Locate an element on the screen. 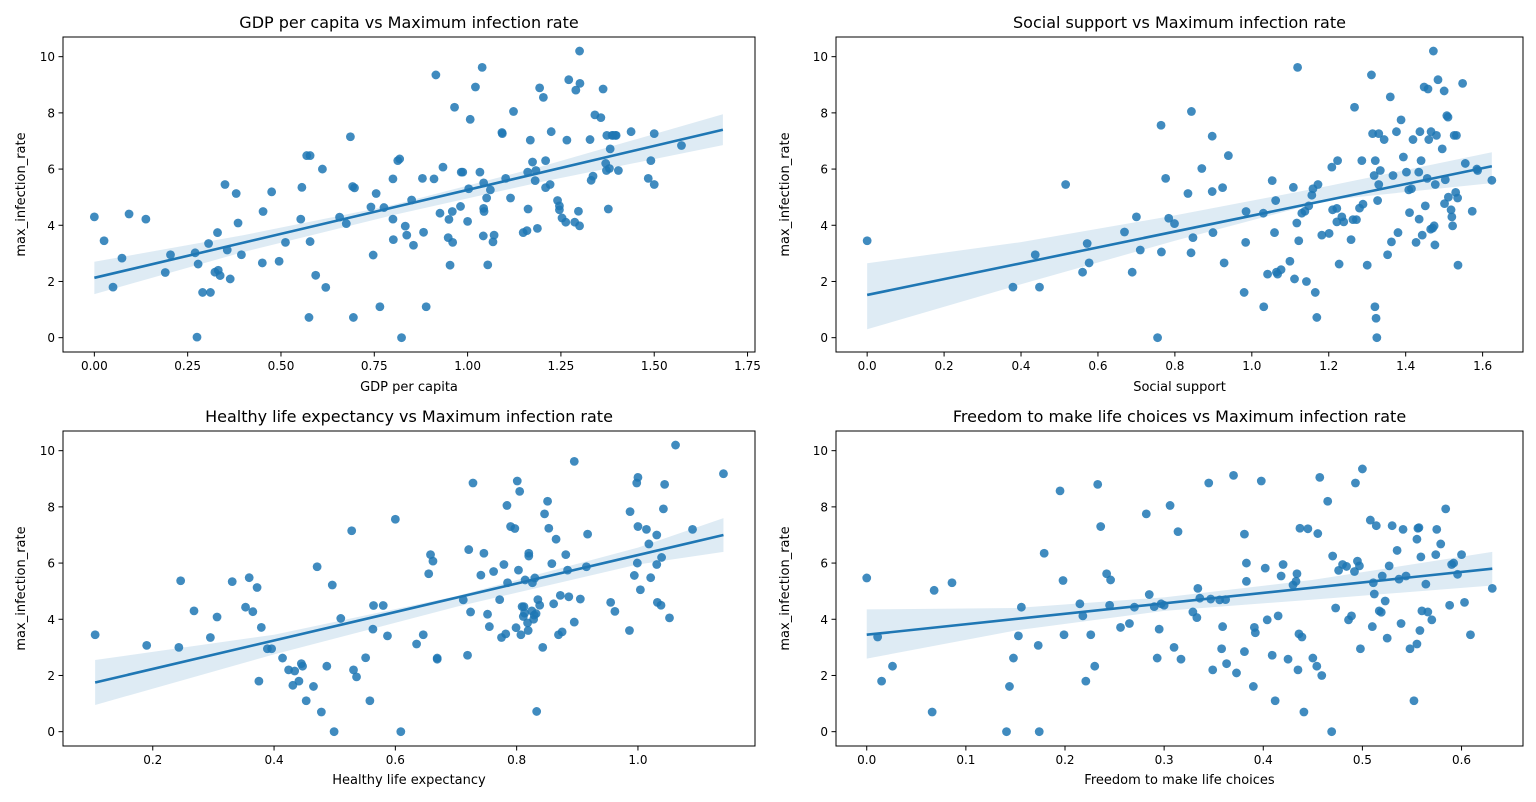 This screenshot has width=1536, height=802. y-tick-label: 0 is located at coordinates (51, 732).